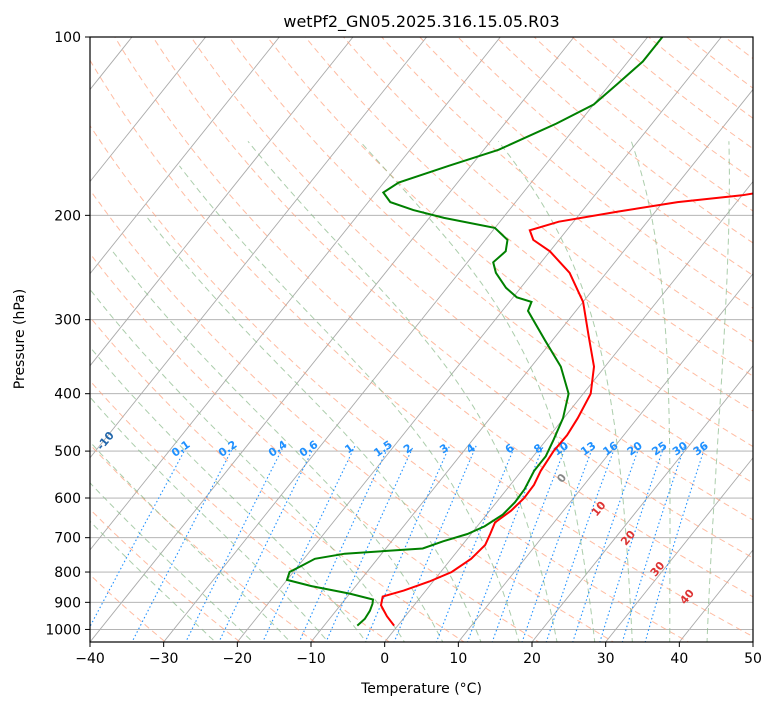 Image resolution: width=775 pixels, height=708 pixels. Describe the element at coordinates (532, 659) in the screenshot. I see `x-tick-label: 20` at that location.